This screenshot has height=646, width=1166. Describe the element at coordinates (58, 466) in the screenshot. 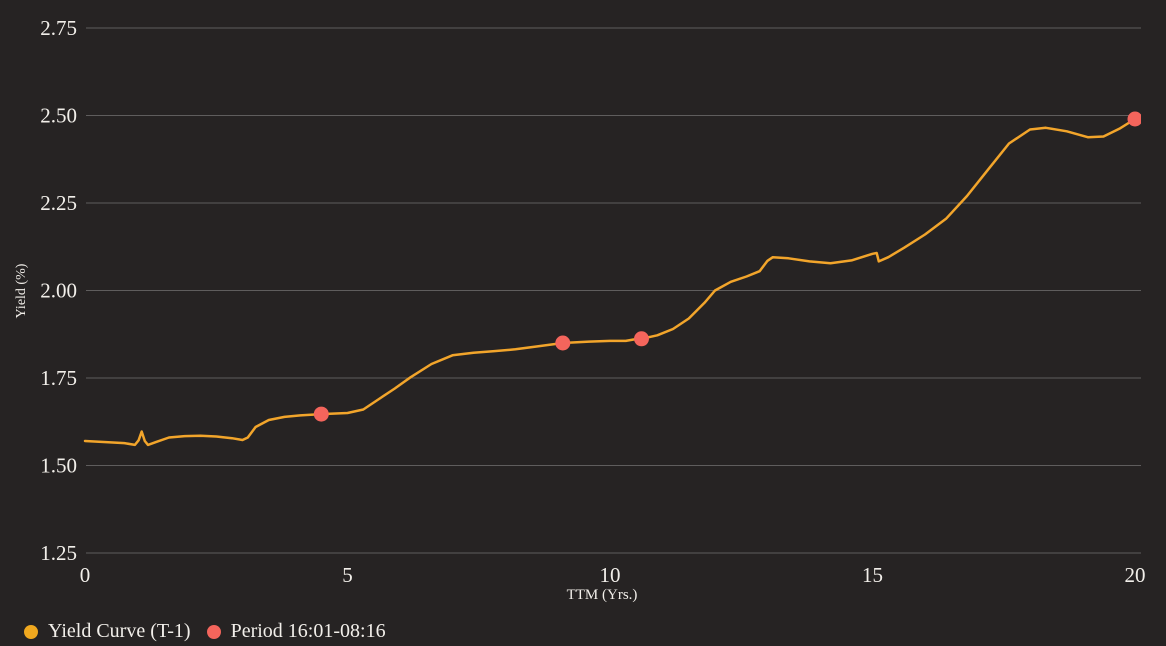

I see `y-tick-label: 1.50` at that location.